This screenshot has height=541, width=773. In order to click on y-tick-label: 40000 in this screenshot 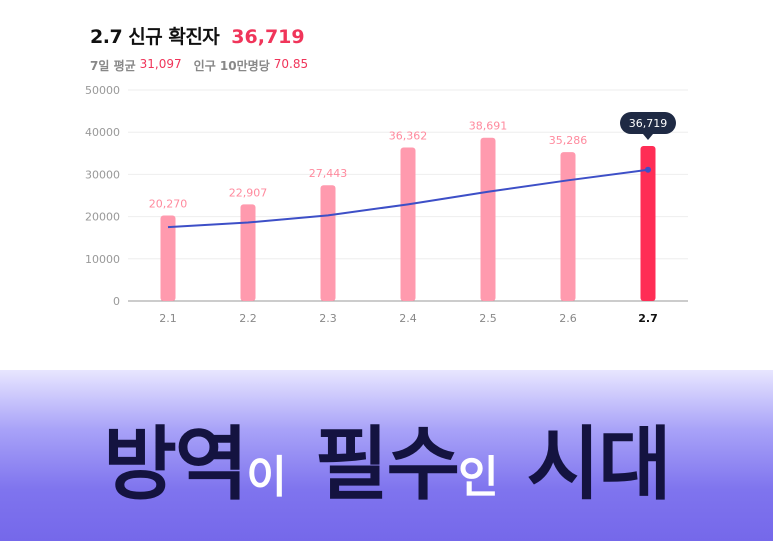, I will do `click(102, 132)`.